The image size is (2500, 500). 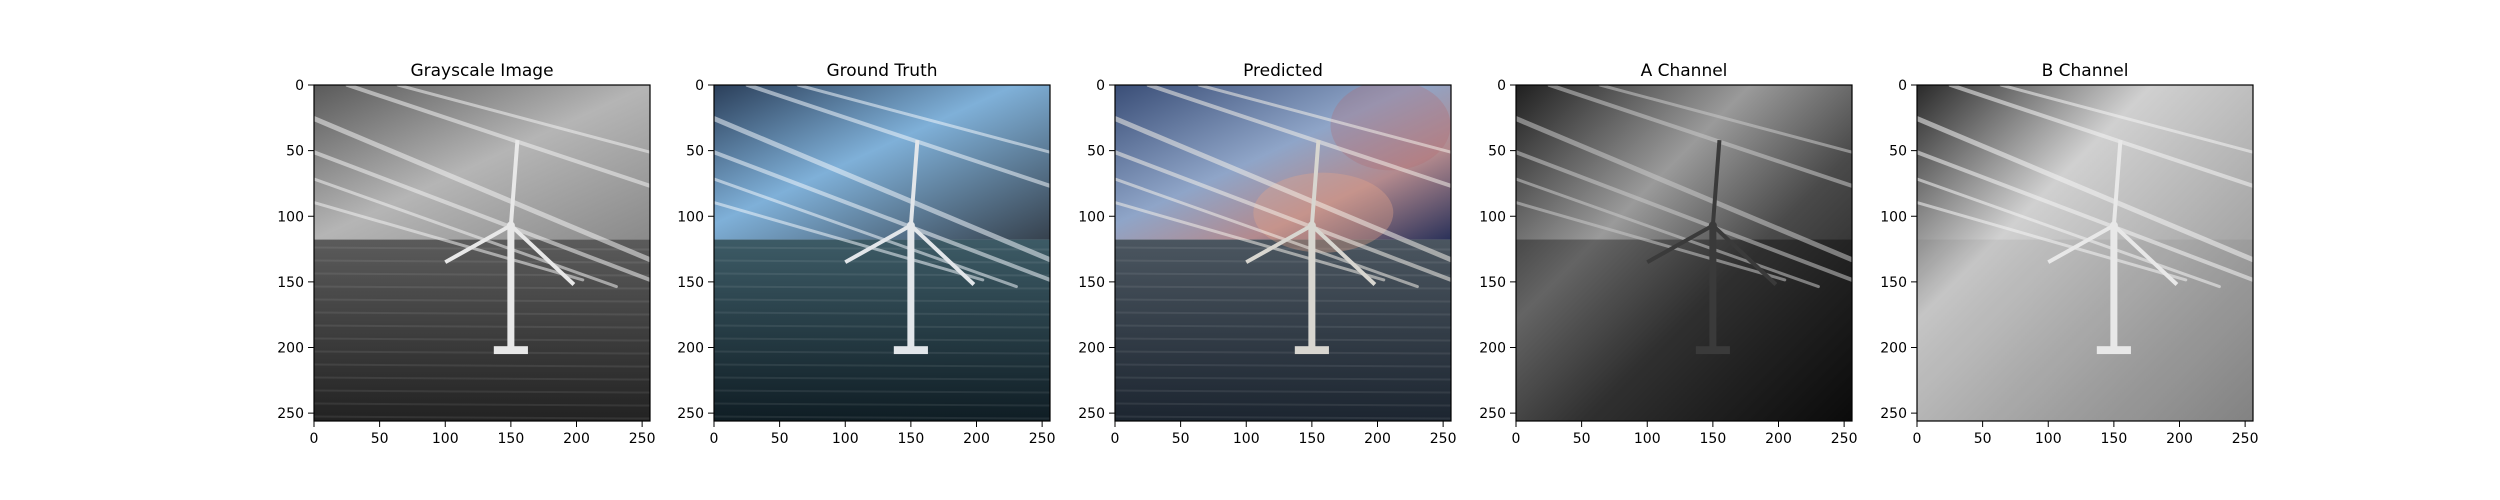 What do you see at coordinates (2085, 71) in the screenshot?
I see `panel-title: B Channel` at bounding box center [2085, 71].